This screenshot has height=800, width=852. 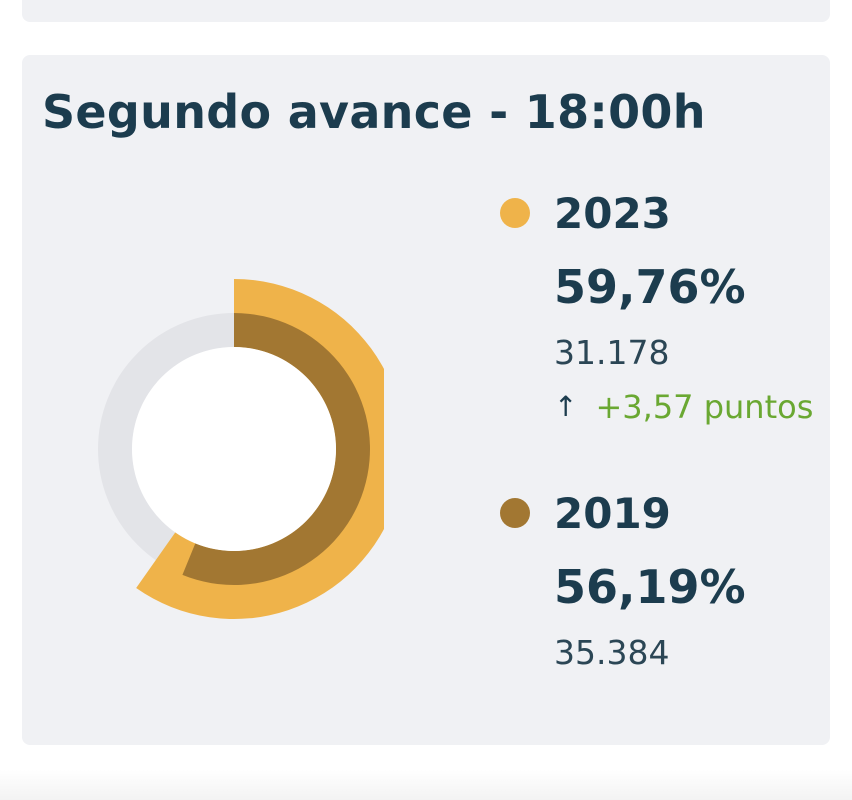 I want to click on card-title: Segundo avance - 18:00h, so click(x=374, y=112).